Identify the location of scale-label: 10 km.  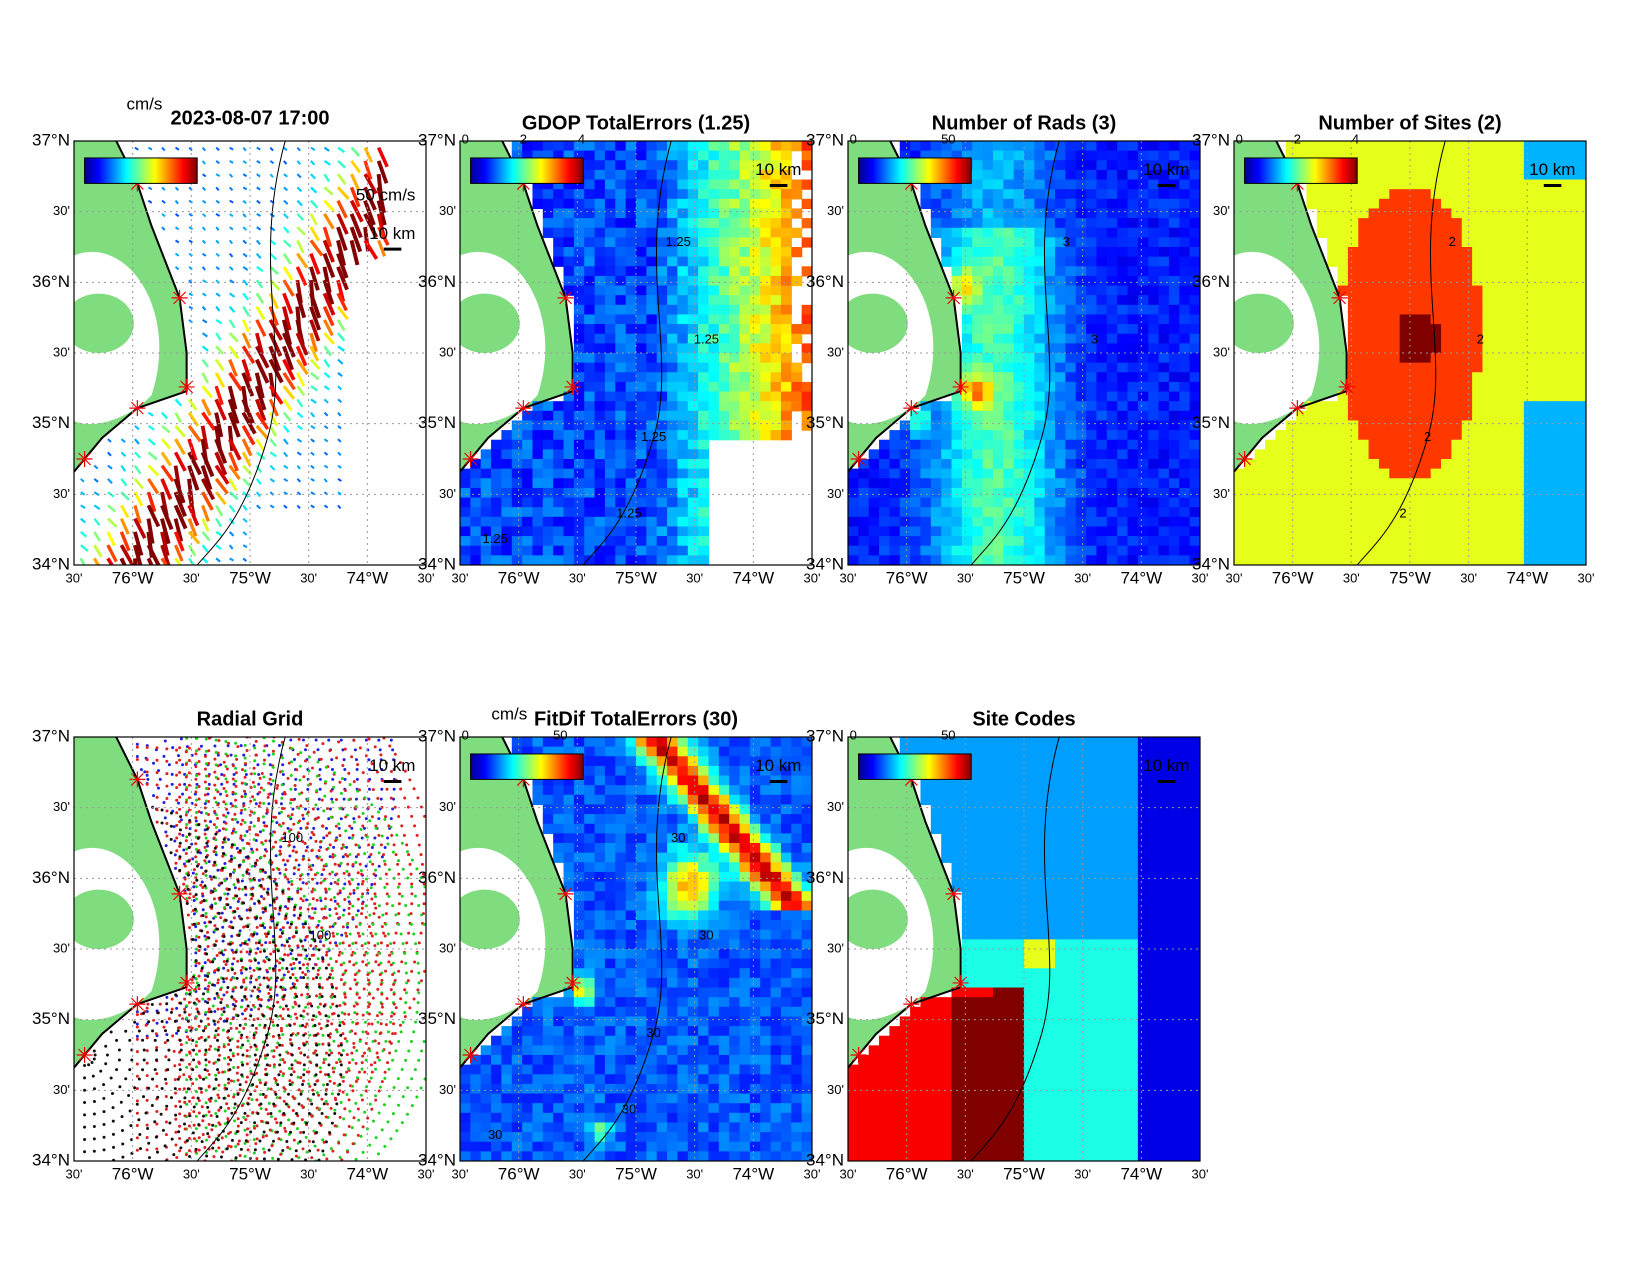
(392, 233).